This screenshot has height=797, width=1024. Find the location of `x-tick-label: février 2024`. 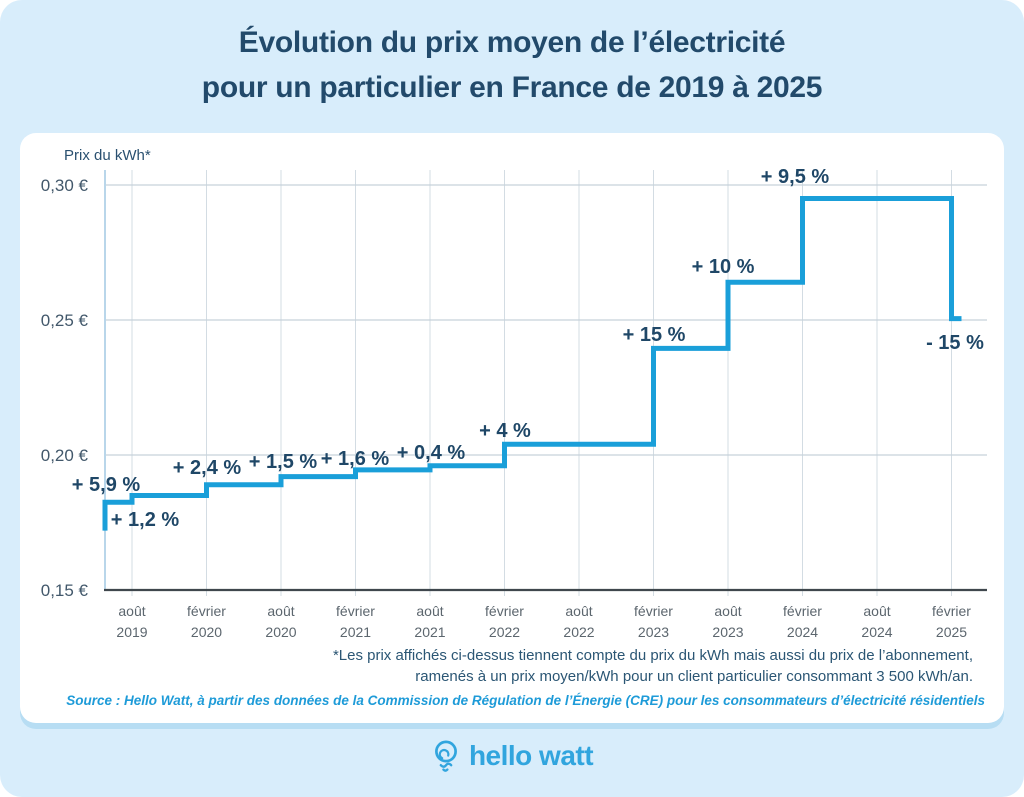

x-tick-label: février 2024 is located at coordinates (802, 621).